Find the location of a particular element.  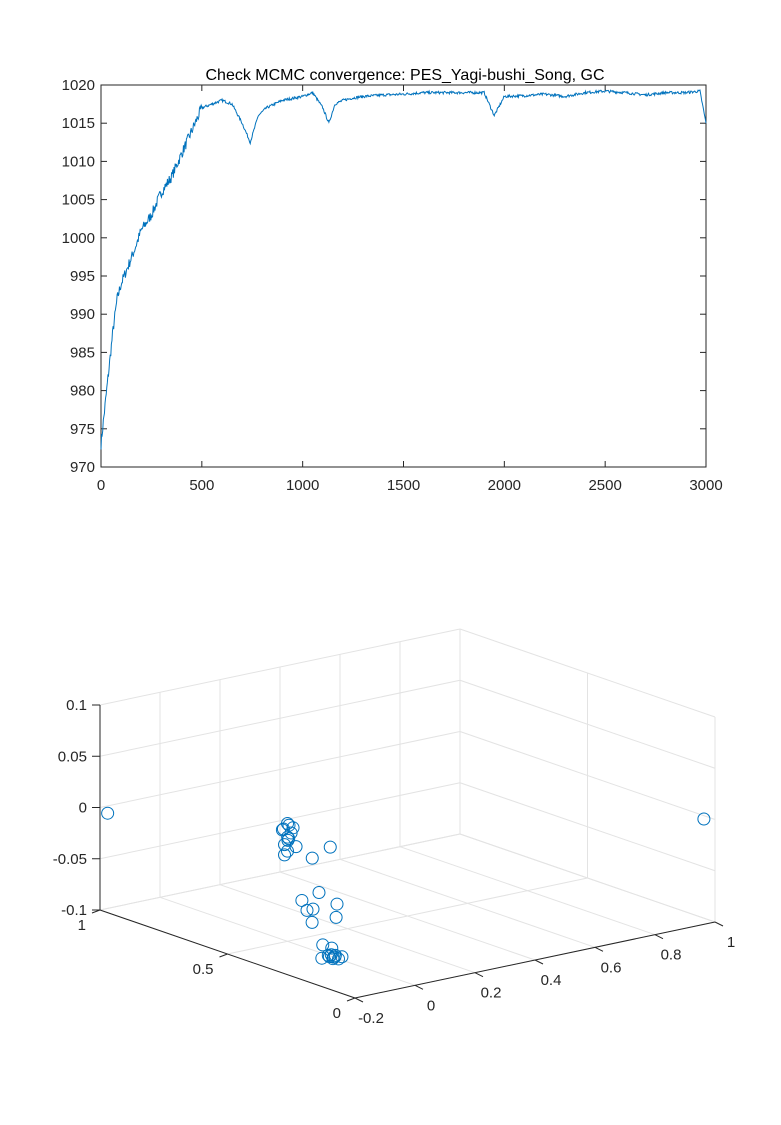

x-tick-label: 0.2 is located at coordinates (491, 993).